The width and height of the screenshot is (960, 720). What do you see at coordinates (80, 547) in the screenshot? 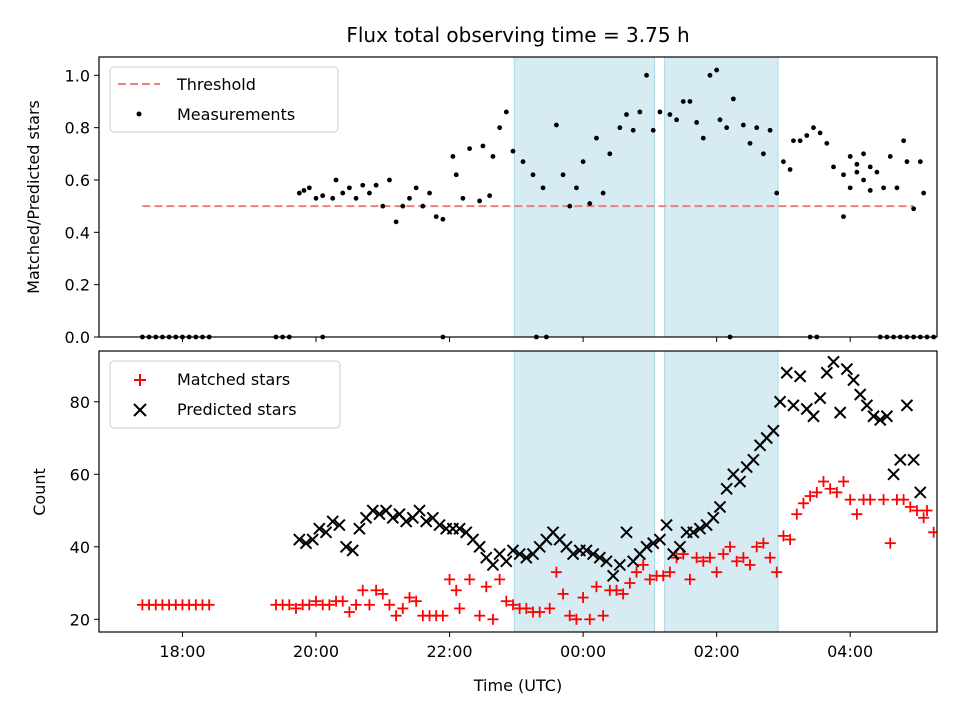
I see `y-tick-label: 40` at bounding box center [80, 547].